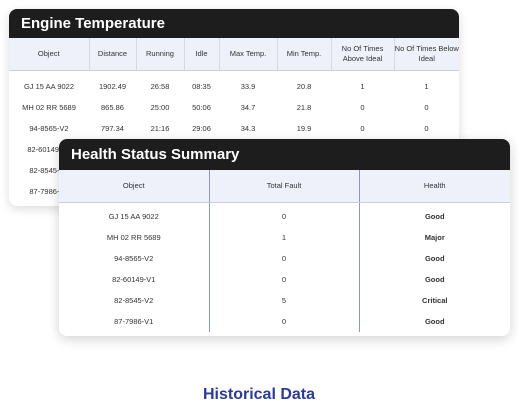  I want to click on table-row: 94-8565-V2 797.34 21:16 29:06 34.3 19.9 0 0, so click(234, 128).